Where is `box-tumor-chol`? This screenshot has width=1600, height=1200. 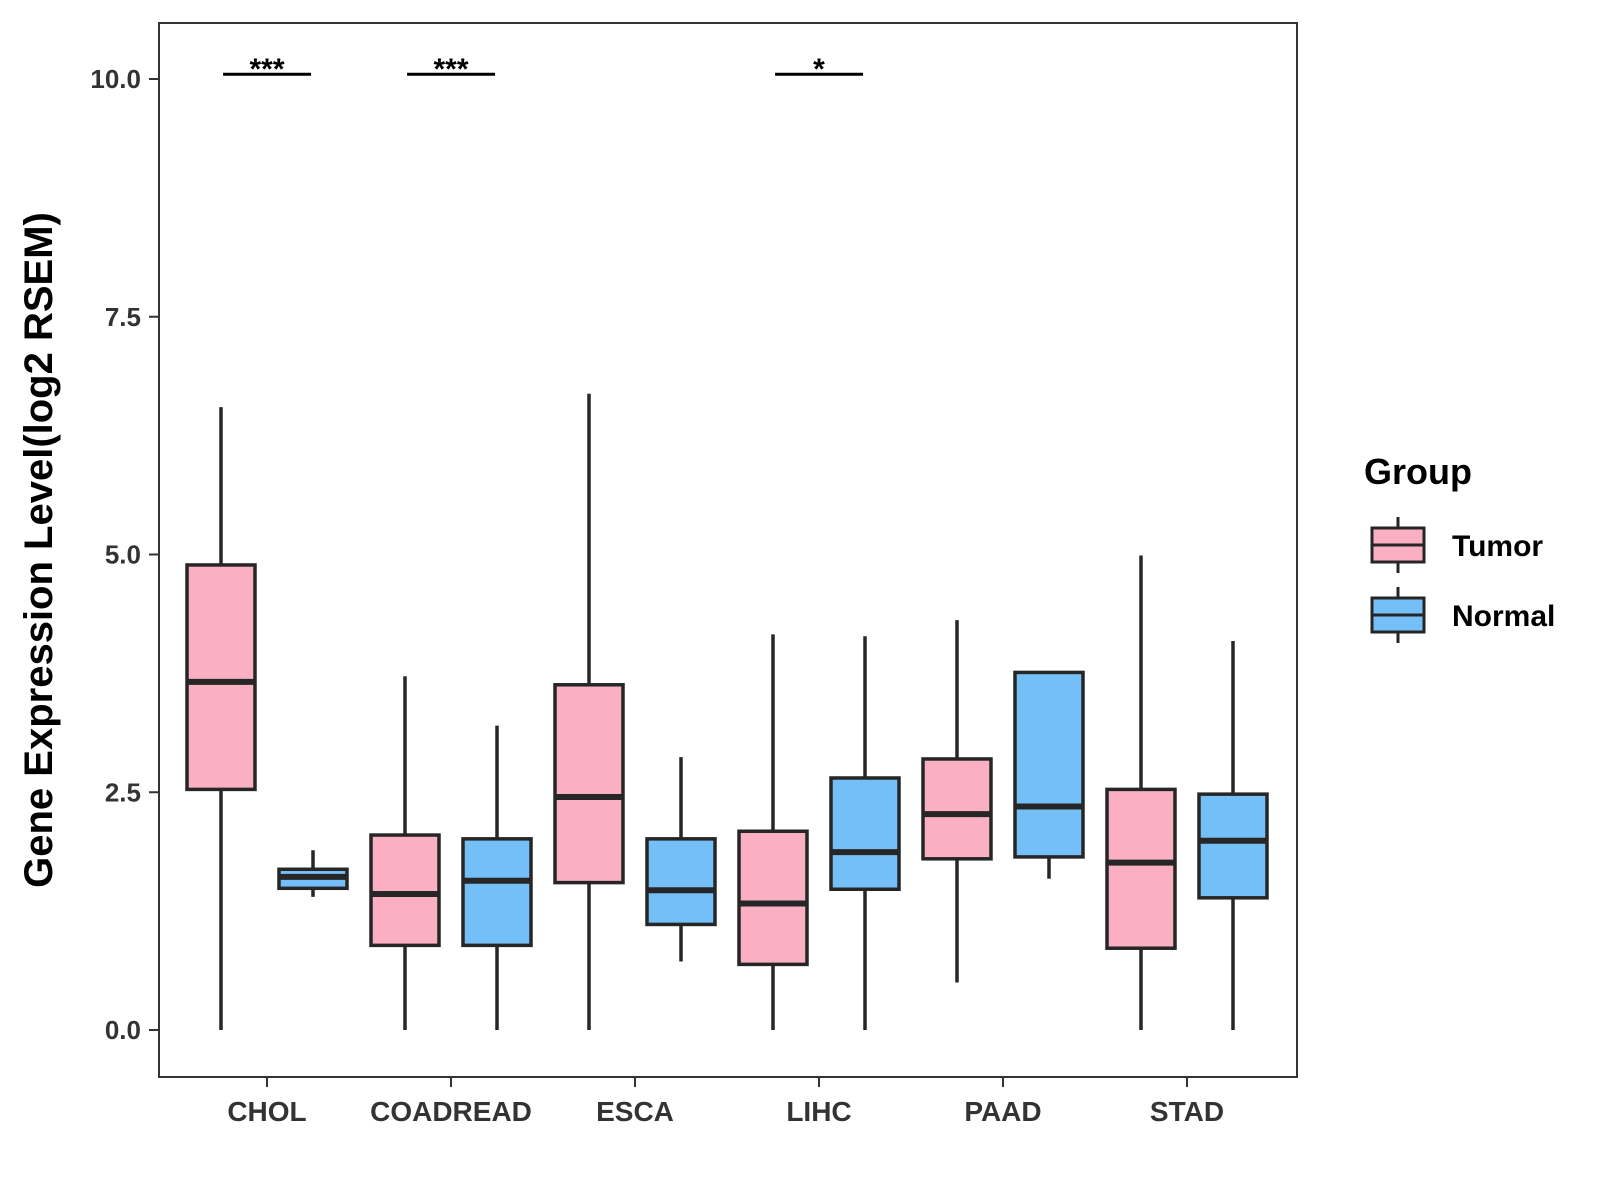
box-tumor-chol is located at coordinates (221, 718).